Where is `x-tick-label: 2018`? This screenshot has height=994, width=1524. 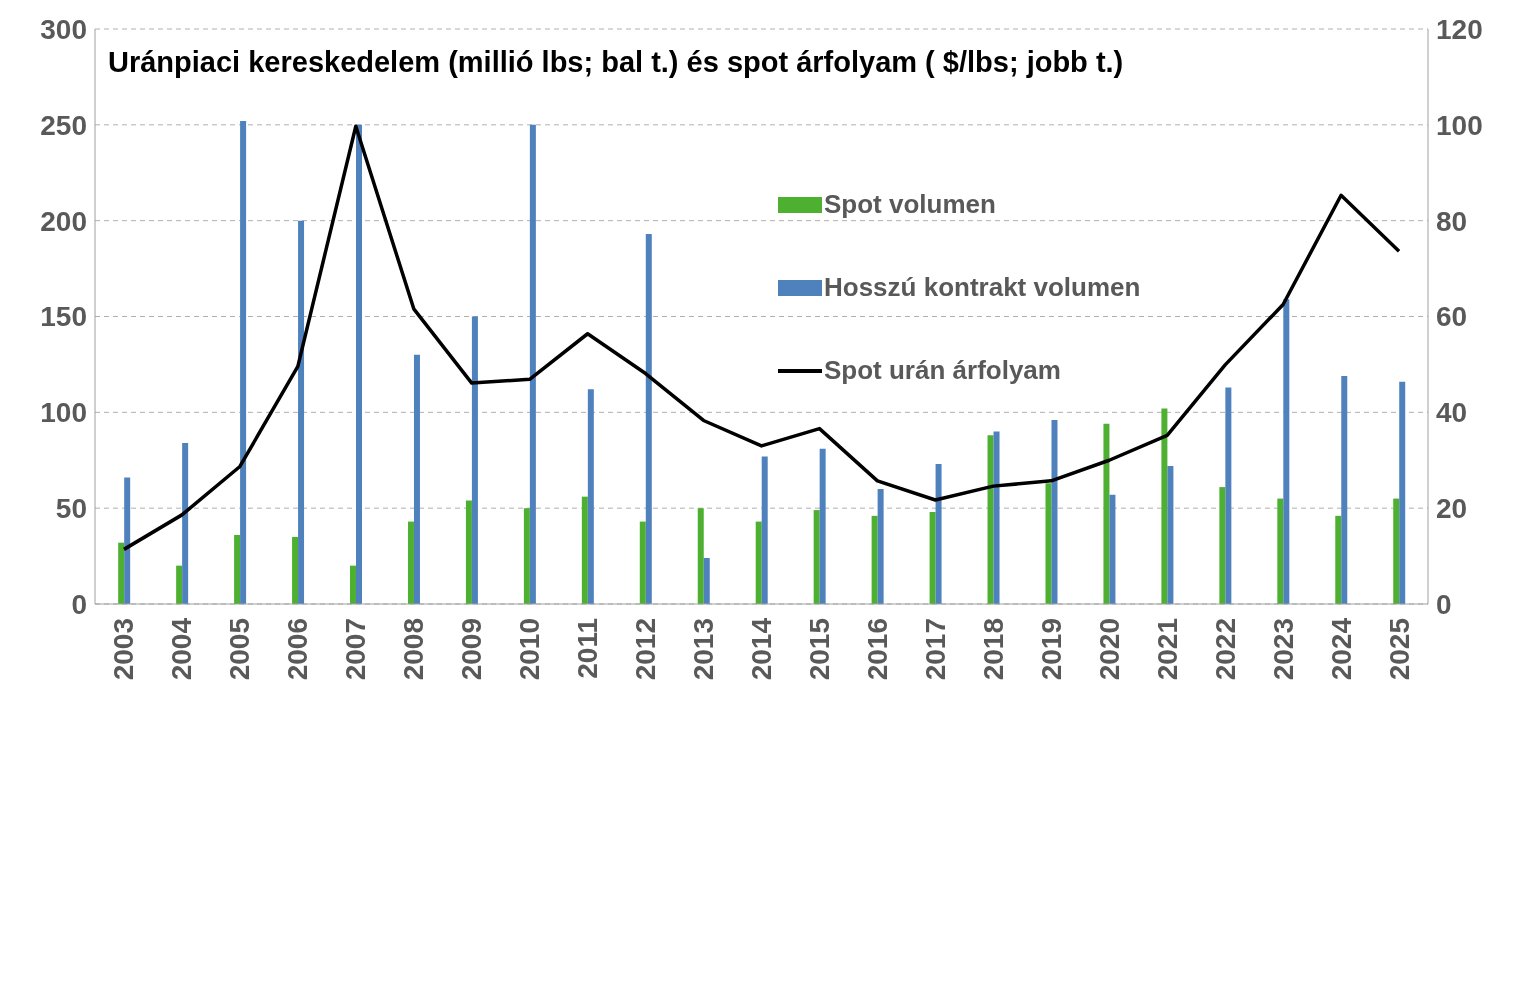 x-tick-label: 2018 is located at coordinates (993, 649).